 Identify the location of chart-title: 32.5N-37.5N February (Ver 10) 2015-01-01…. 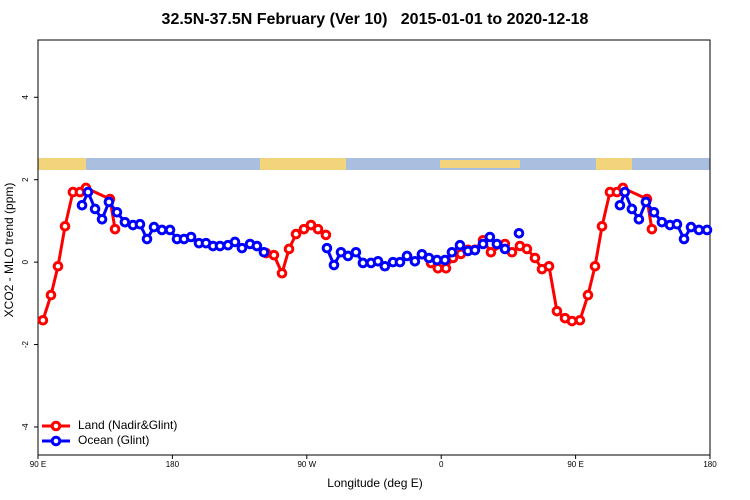
(375, 19).